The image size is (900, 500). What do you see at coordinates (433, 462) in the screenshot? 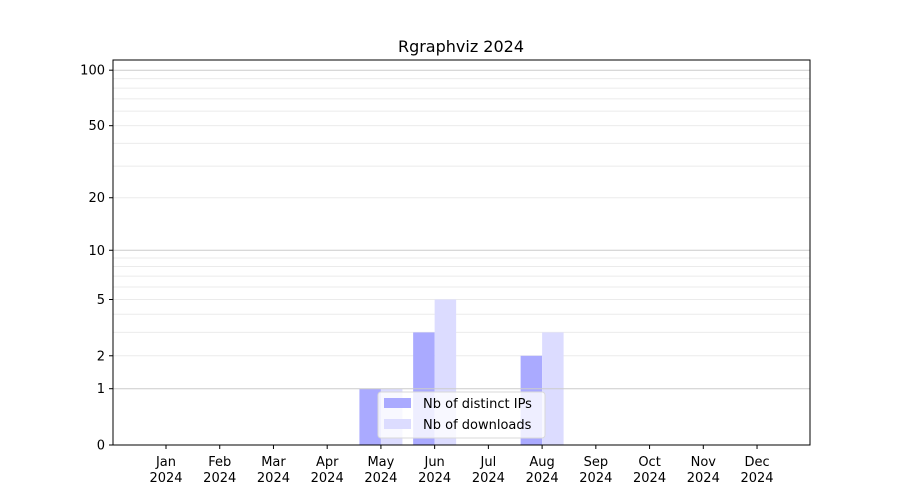
I see `x-tick-label-line: Jun` at bounding box center [433, 462].